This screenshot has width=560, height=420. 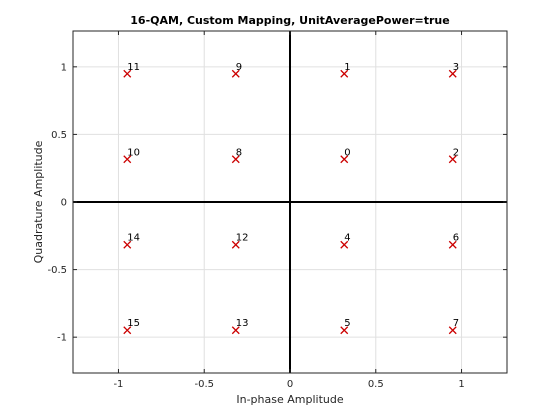 What do you see at coordinates (59, 135) in the screenshot?
I see `y-tick-label: 0.5` at bounding box center [59, 135].